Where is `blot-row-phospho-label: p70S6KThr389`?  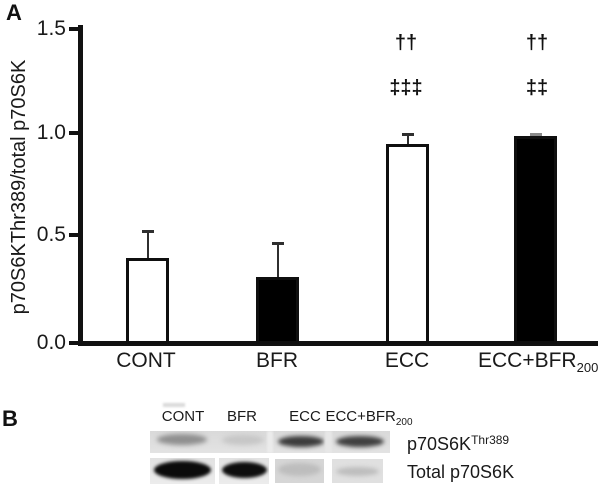
blot-row-phospho-label: p70S6KThr389 is located at coordinates (458, 443).